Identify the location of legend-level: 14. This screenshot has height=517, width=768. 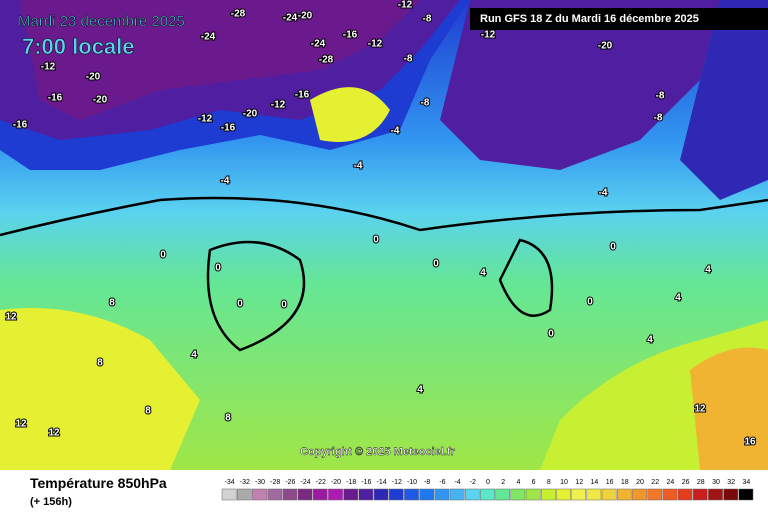
(595, 482).